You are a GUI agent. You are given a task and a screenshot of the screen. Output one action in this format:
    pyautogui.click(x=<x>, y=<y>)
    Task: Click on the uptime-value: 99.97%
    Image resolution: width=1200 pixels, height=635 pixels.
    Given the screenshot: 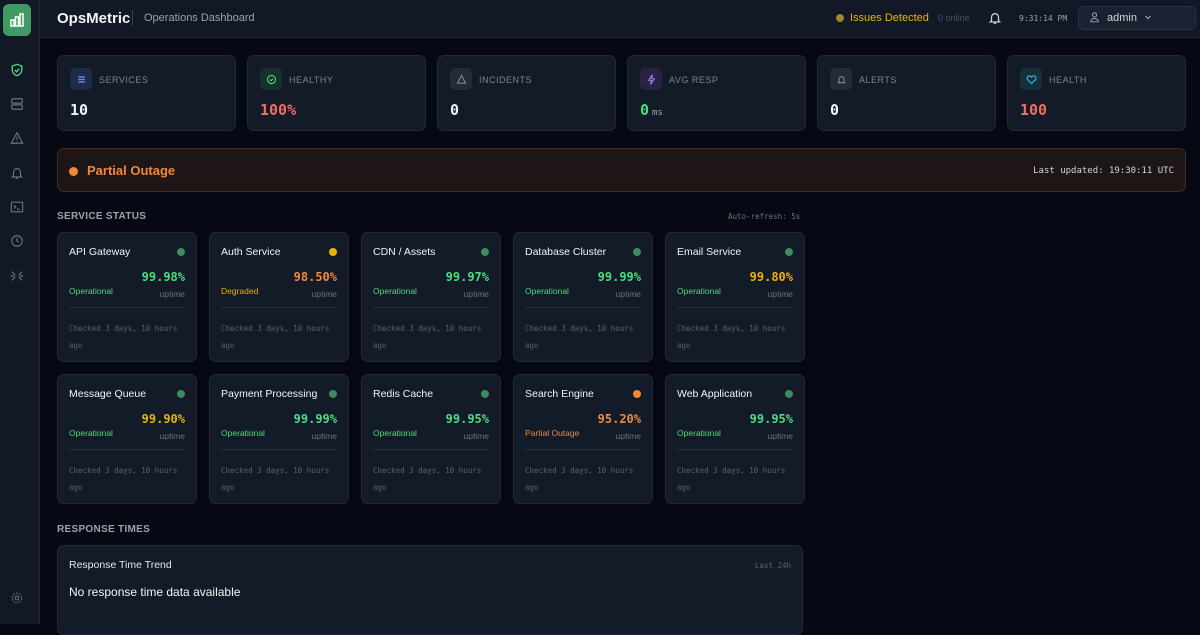 What is the action you would take?
    pyautogui.click(x=467, y=277)
    